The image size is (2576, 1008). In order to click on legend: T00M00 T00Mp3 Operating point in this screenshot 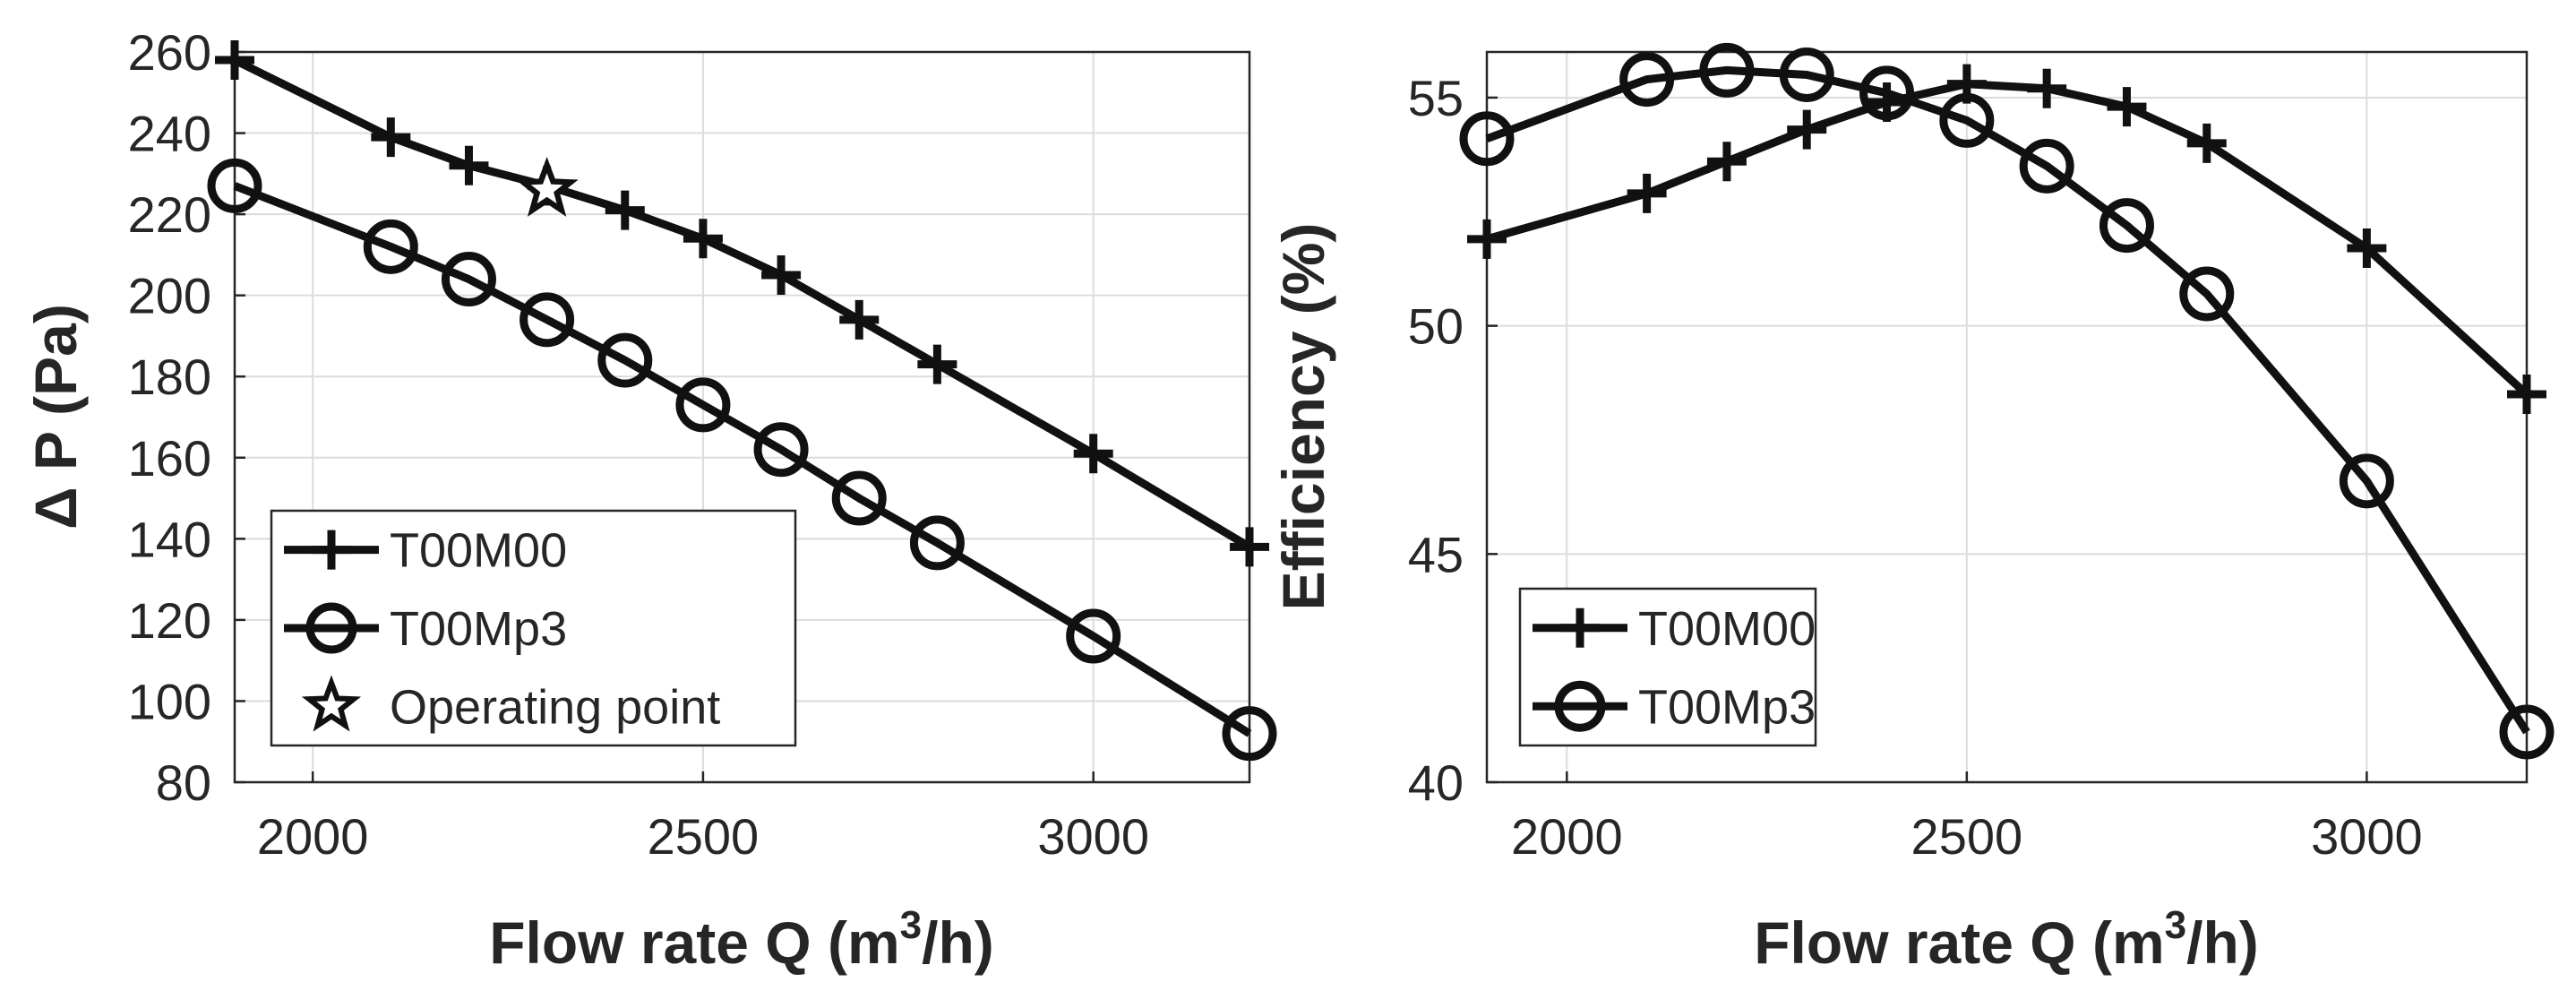, I will do `click(533, 628)`.